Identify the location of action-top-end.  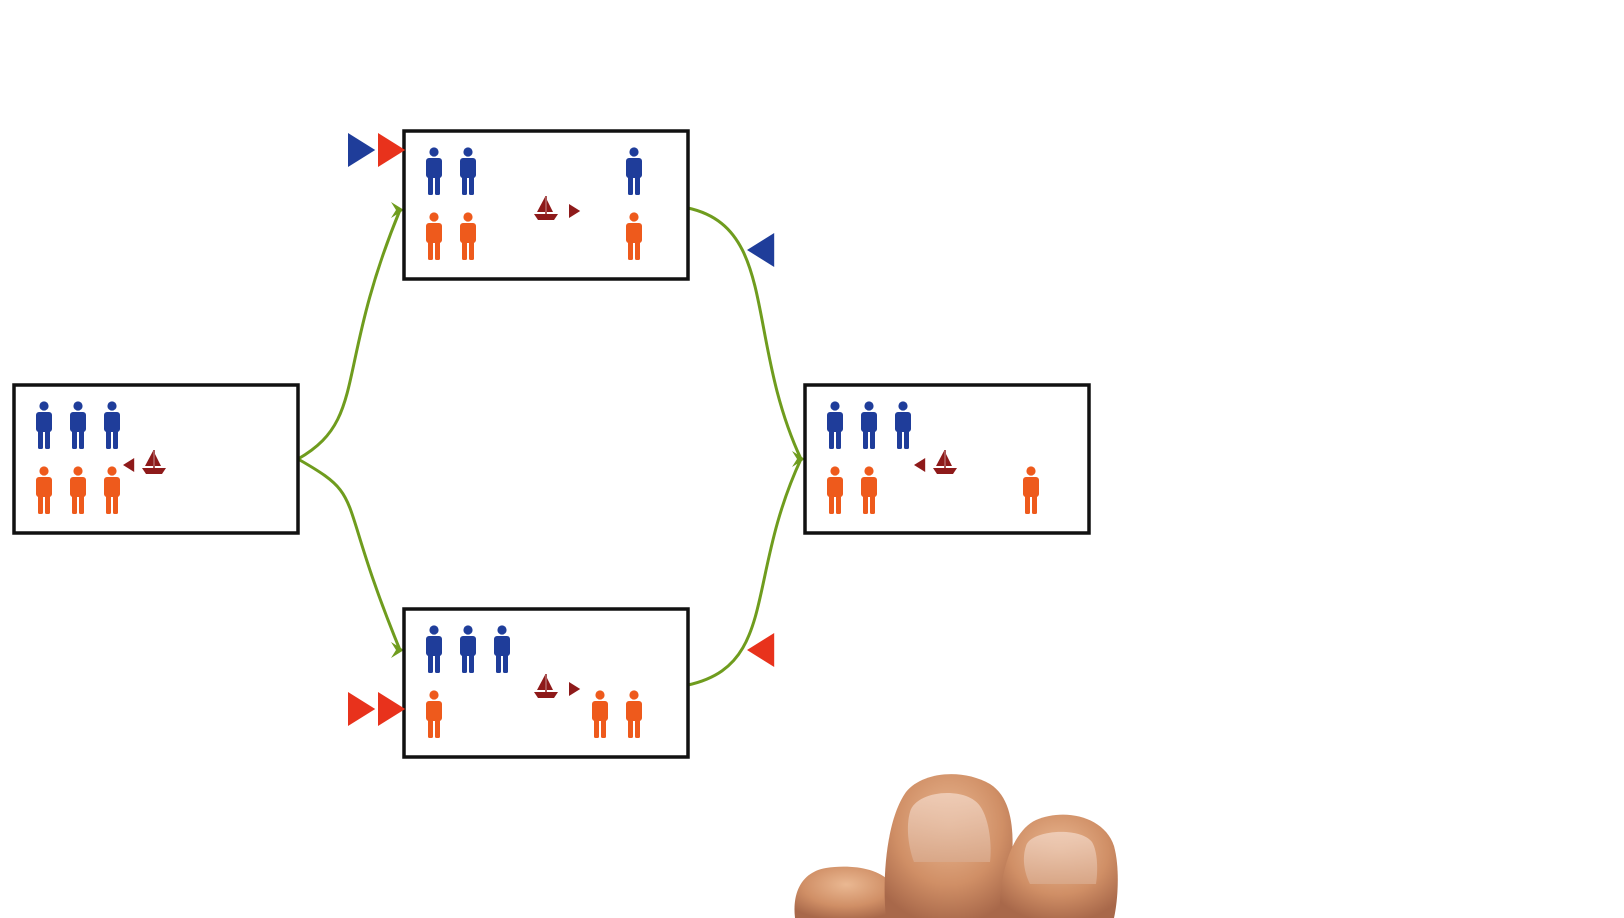
(760, 250).